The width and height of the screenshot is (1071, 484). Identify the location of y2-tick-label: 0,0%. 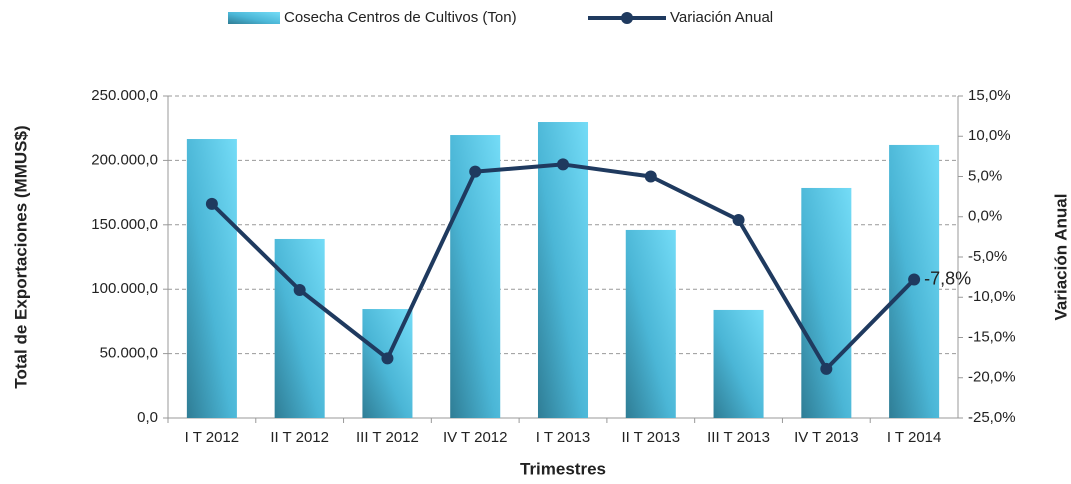
(985, 216).